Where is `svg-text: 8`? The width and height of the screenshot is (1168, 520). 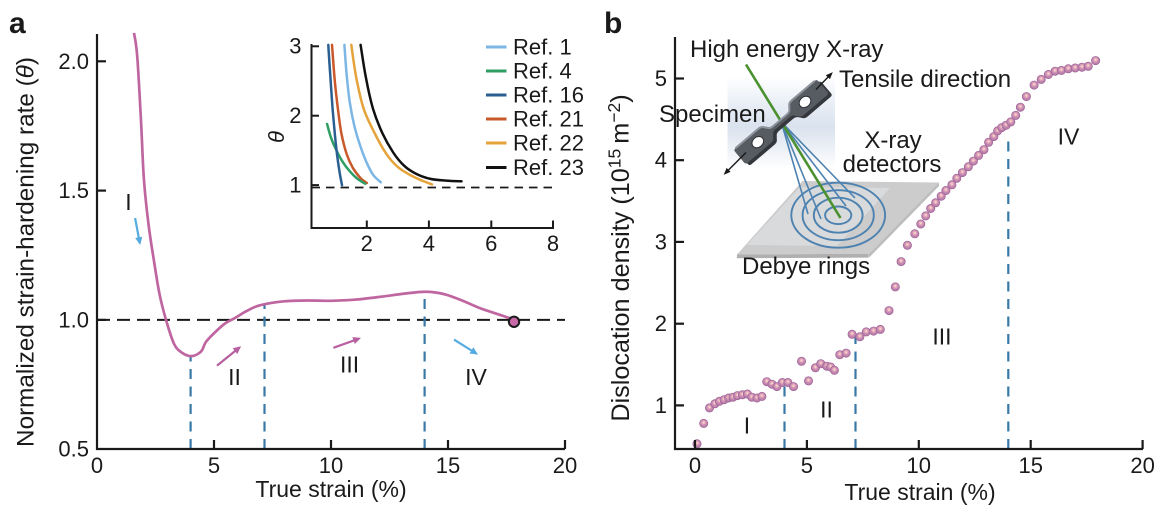 svg-text: 8 is located at coordinates (553, 243).